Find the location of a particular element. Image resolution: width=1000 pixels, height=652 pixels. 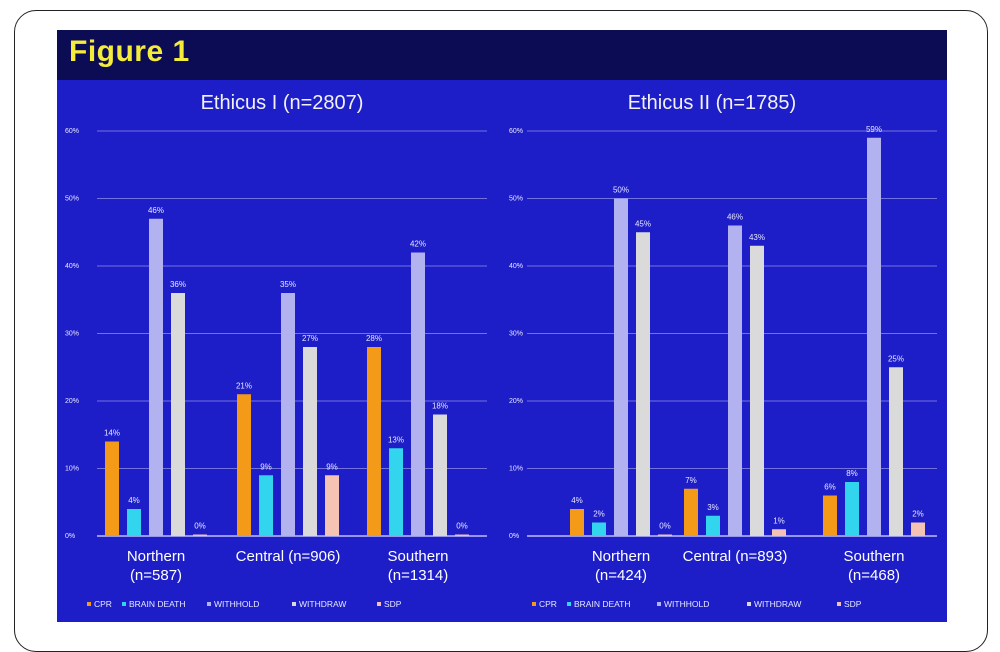

data-label: 43% is located at coordinates (757, 237).